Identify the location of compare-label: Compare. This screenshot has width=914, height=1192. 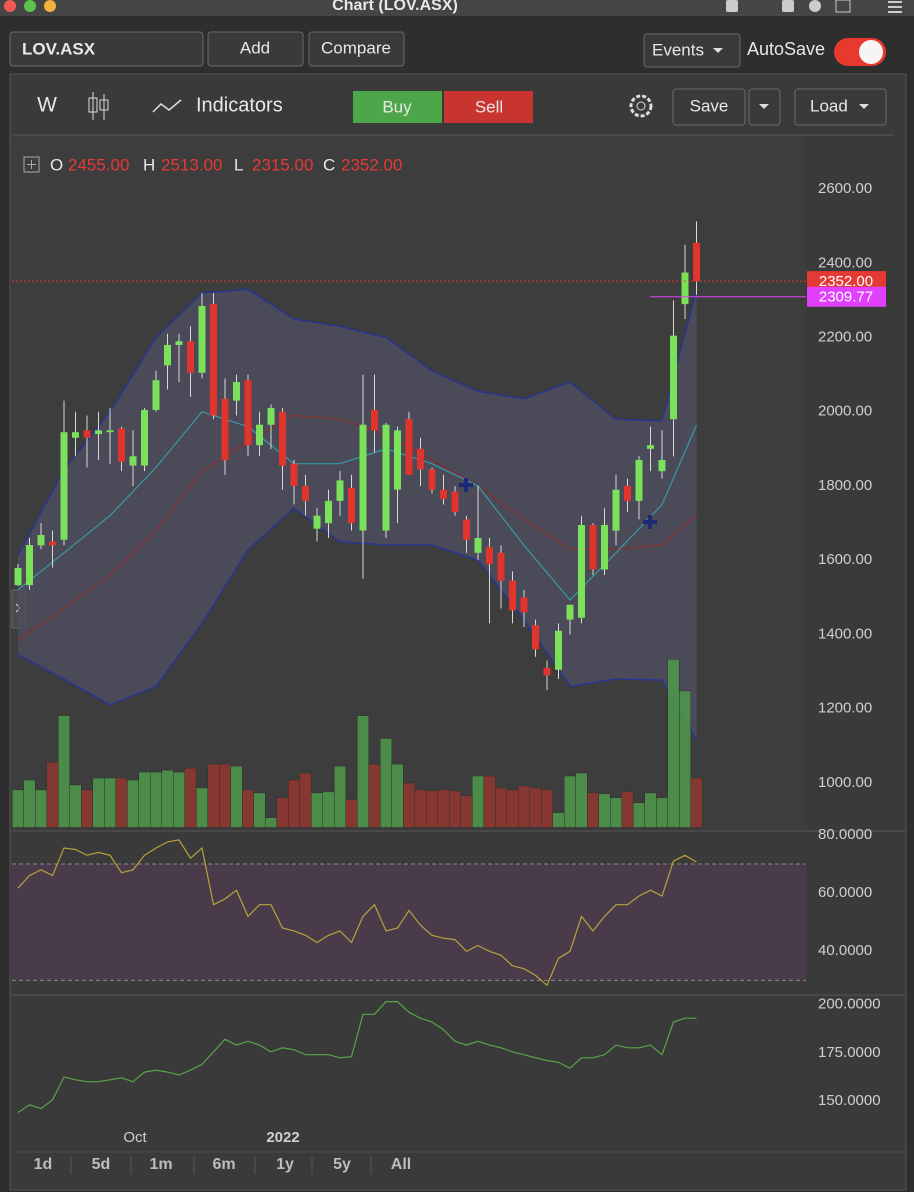
(356, 47).